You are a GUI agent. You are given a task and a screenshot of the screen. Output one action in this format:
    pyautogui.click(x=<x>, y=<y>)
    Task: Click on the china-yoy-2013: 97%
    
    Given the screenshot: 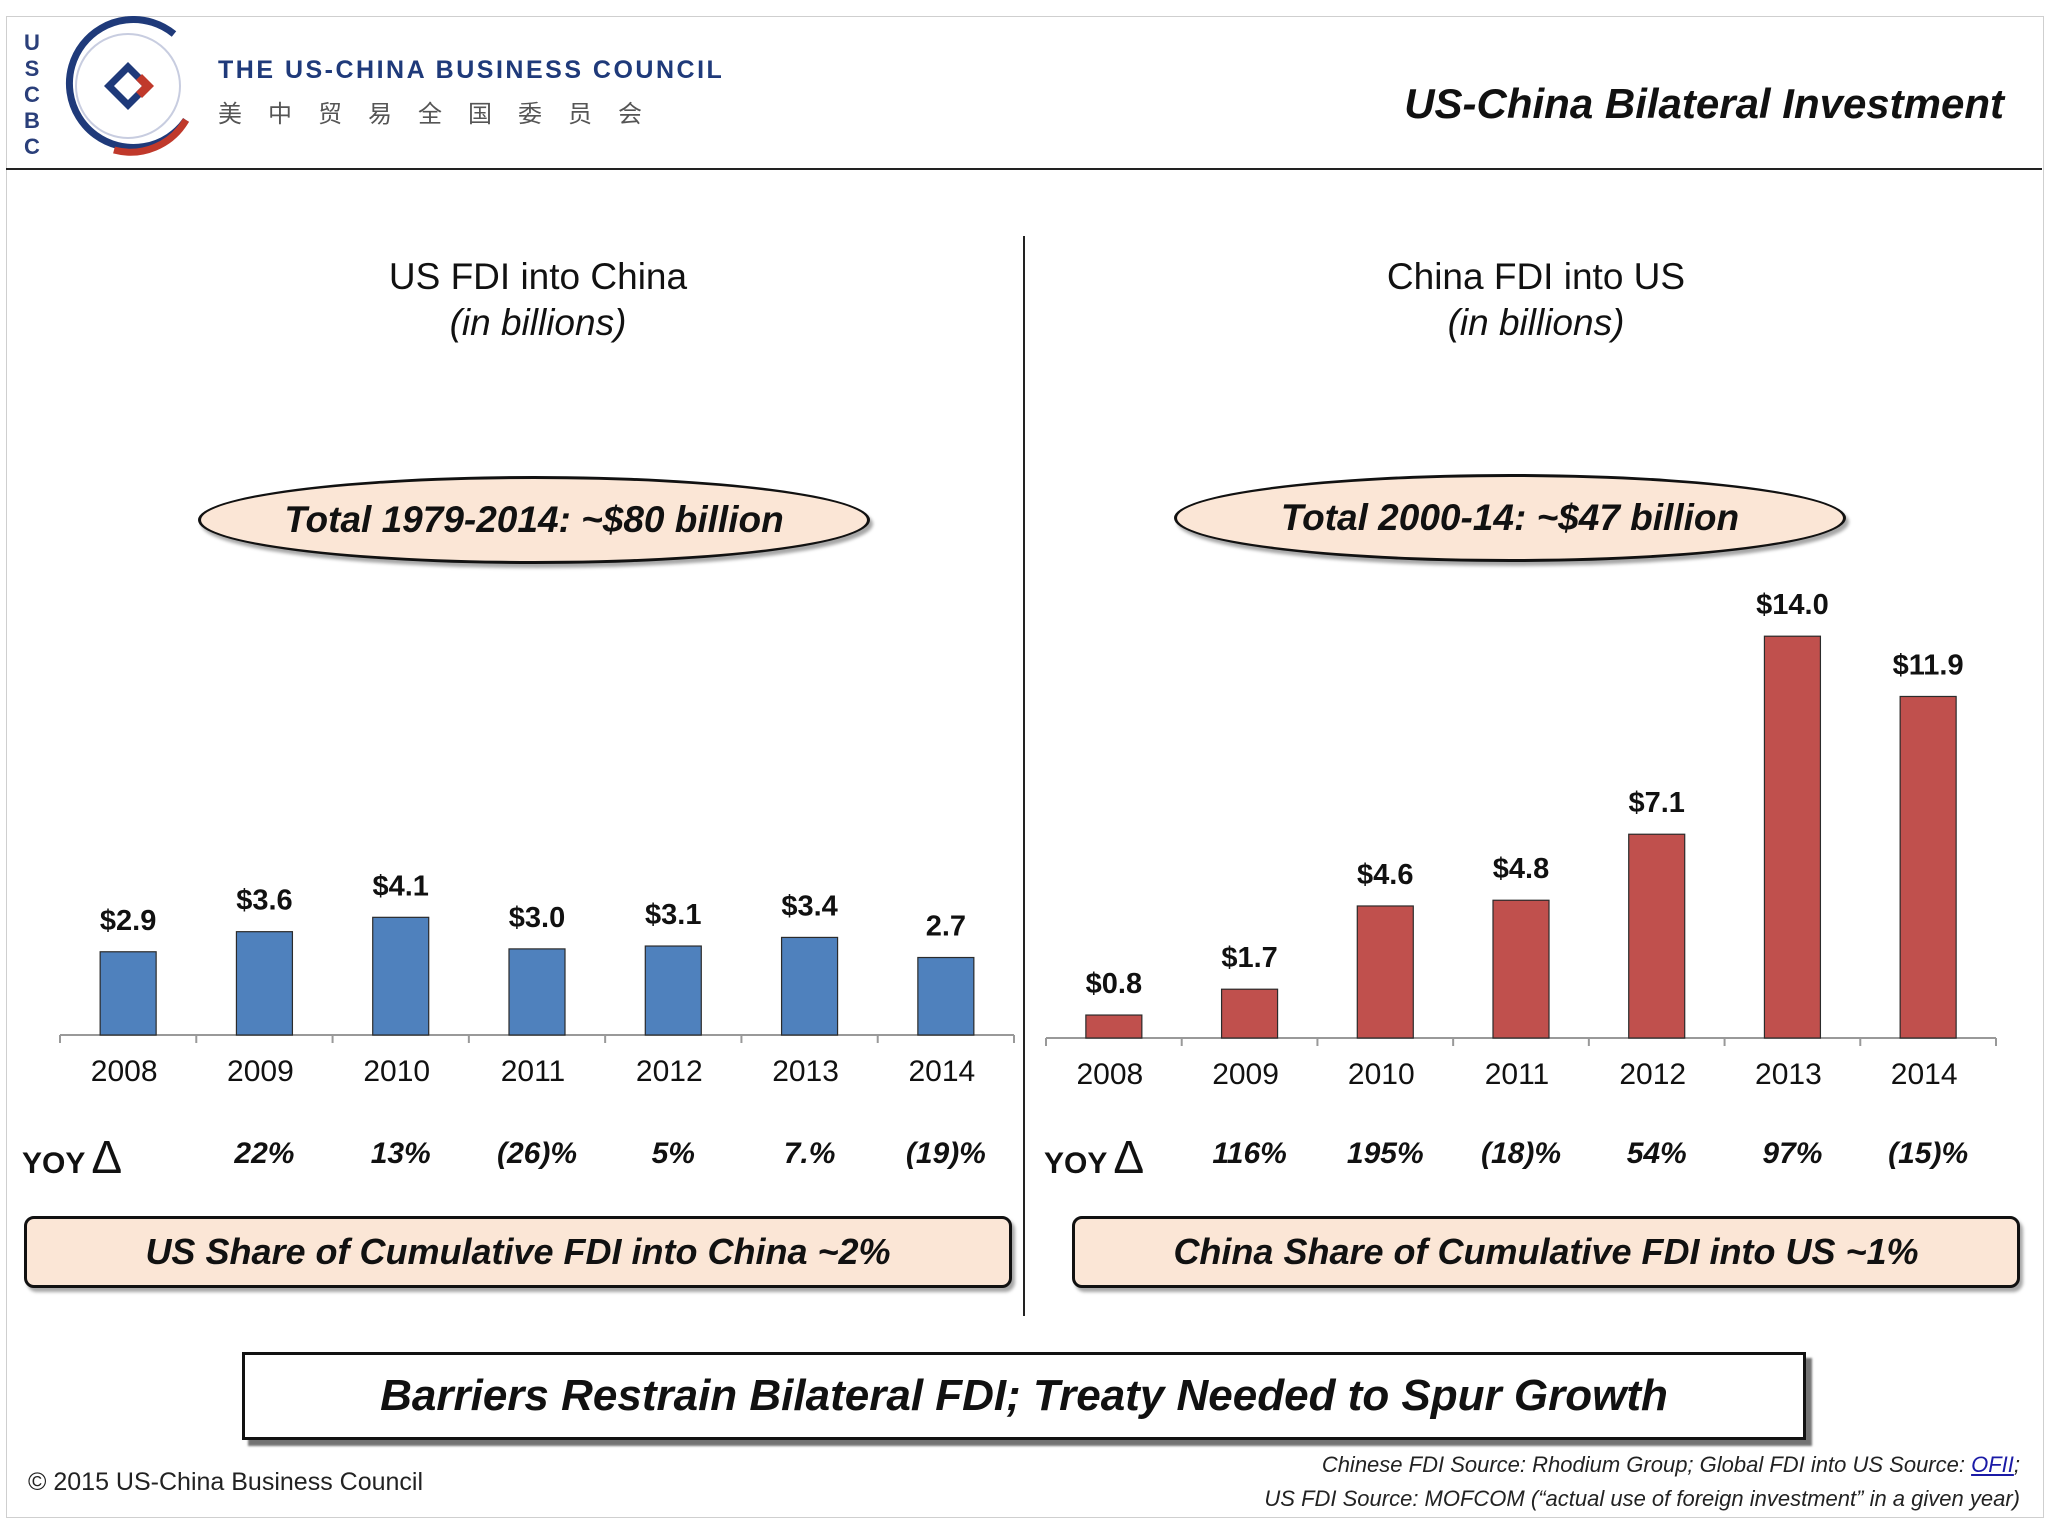 What is the action you would take?
    pyautogui.click(x=1792, y=1153)
    